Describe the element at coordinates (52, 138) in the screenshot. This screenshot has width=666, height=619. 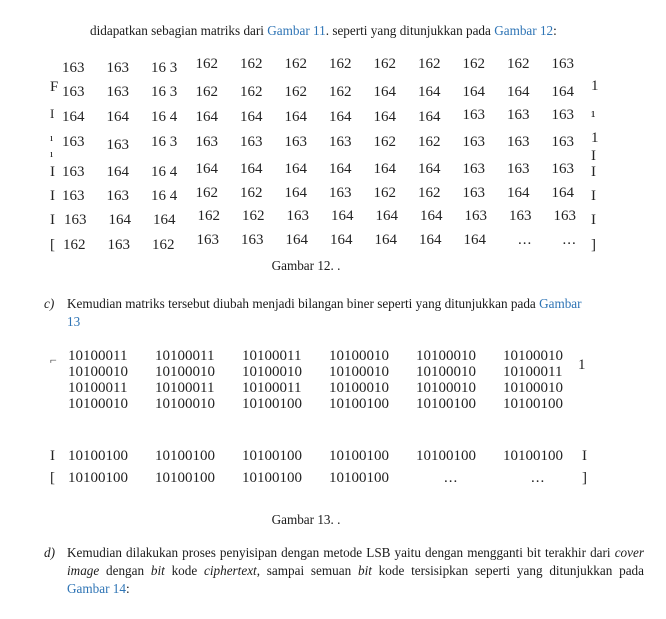
I see `bracket-fragment: ı` at that location.